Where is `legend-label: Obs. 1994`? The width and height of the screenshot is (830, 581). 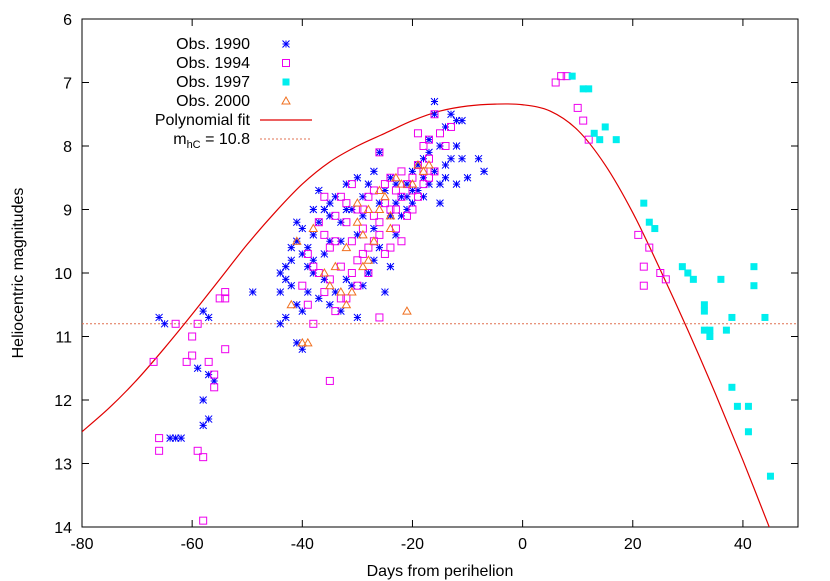
legend-label: Obs. 1994 is located at coordinates (213, 63).